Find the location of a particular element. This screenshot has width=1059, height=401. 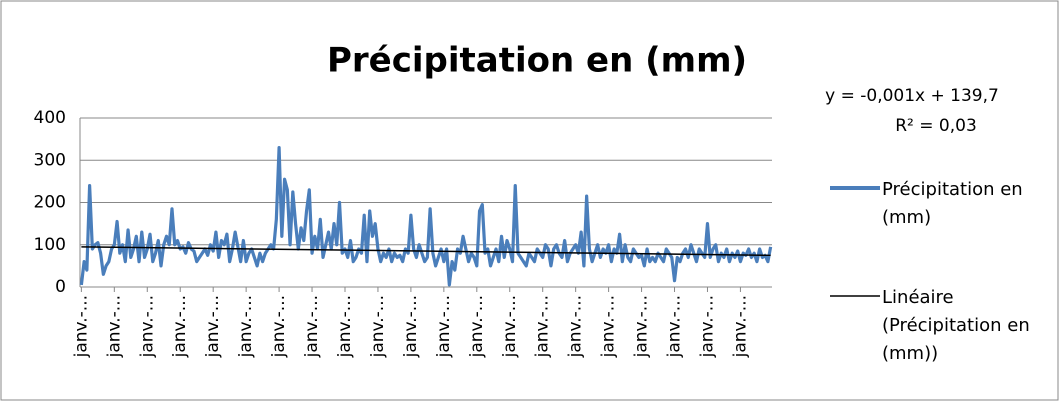

chart-title: Précipitation en (mm) is located at coordinates (537, 61).